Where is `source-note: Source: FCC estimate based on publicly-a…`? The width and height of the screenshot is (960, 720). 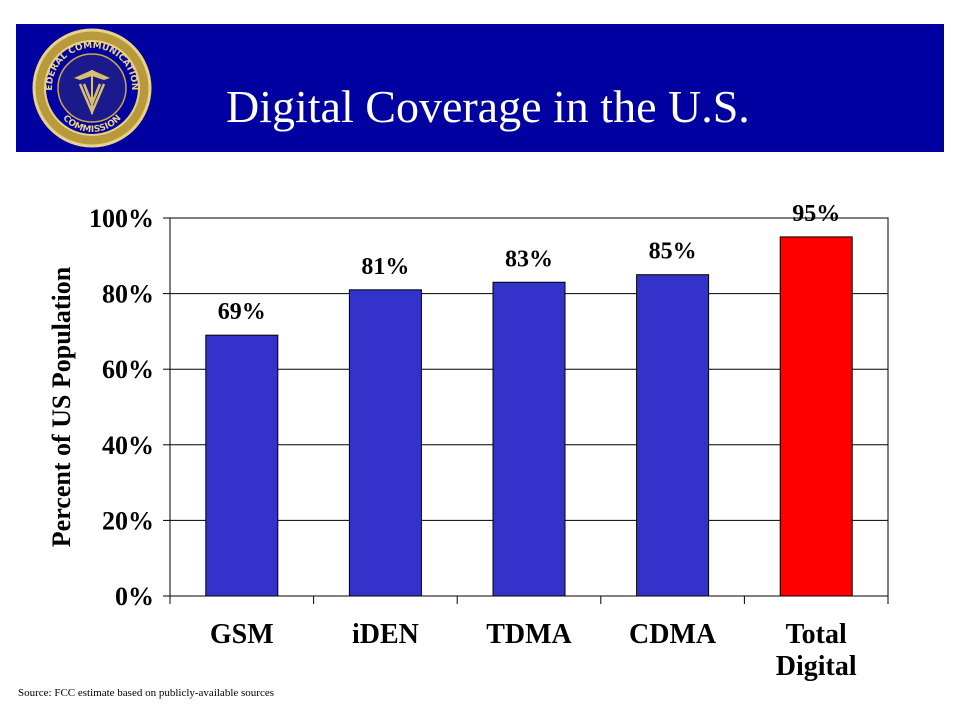 source-note: Source: FCC estimate based on publicly-a… is located at coordinates (146, 693).